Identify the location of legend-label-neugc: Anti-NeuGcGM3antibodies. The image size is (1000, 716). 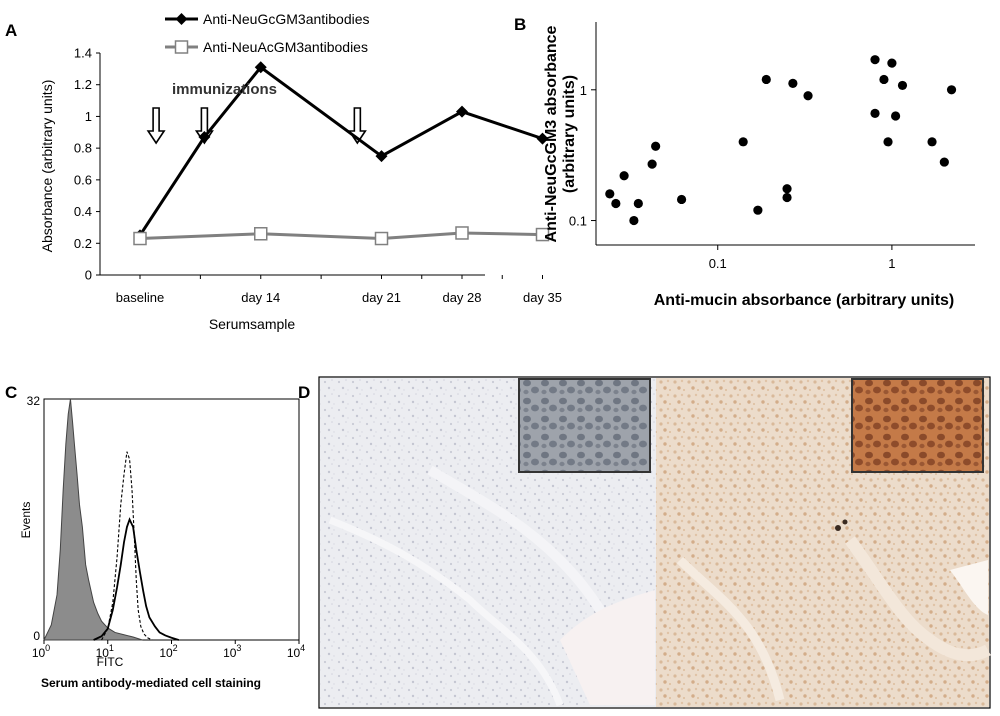
(286, 19).